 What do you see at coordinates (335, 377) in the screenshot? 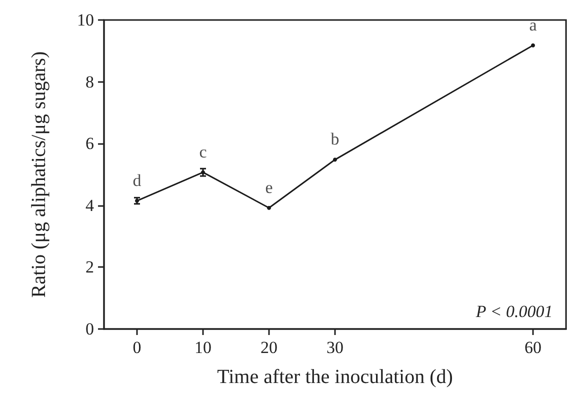
I see `x-axis-title: Time after the inoculation (d)` at bounding box center [335, 377].